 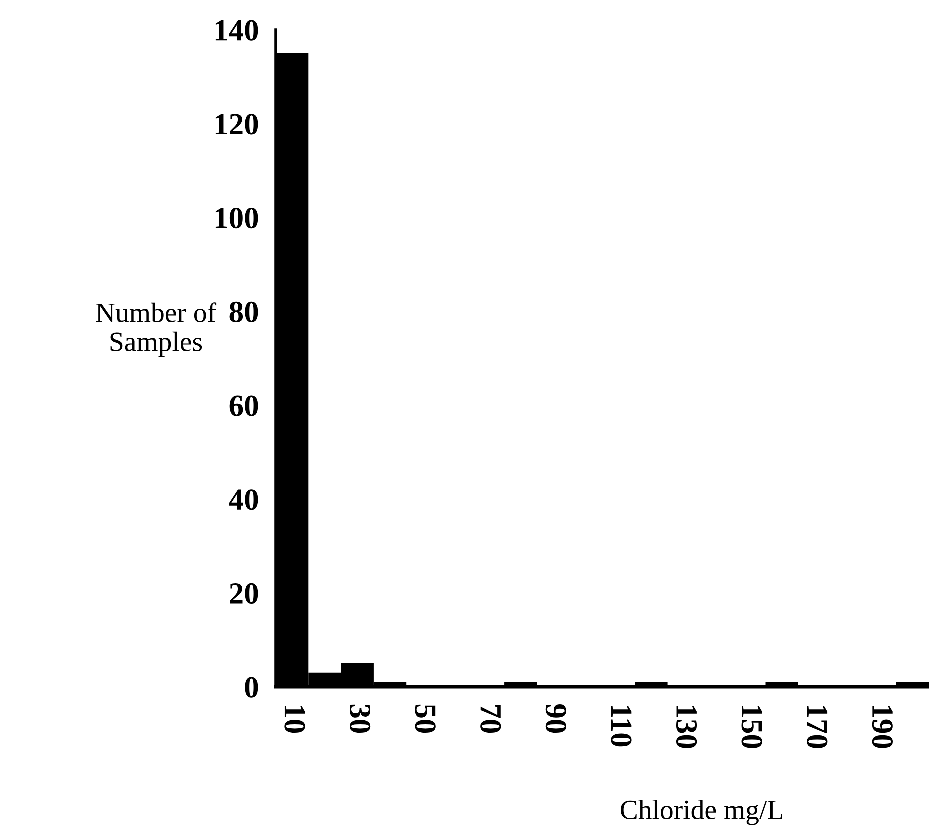 I want to click on x-tick-label: 130, so click(x=687, y=727).